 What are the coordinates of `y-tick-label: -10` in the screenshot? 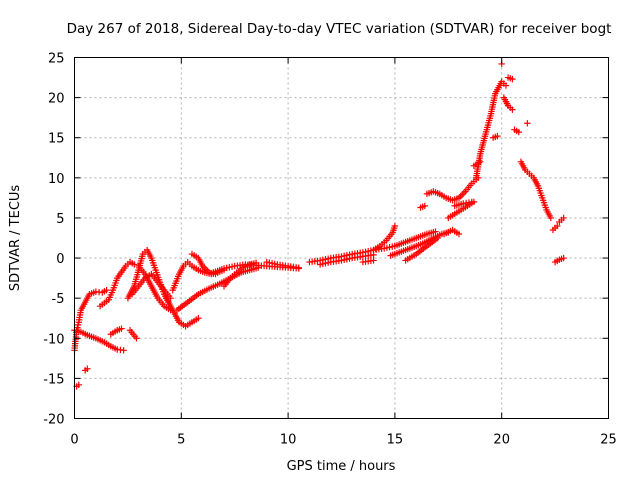 It's located at (53, 339).